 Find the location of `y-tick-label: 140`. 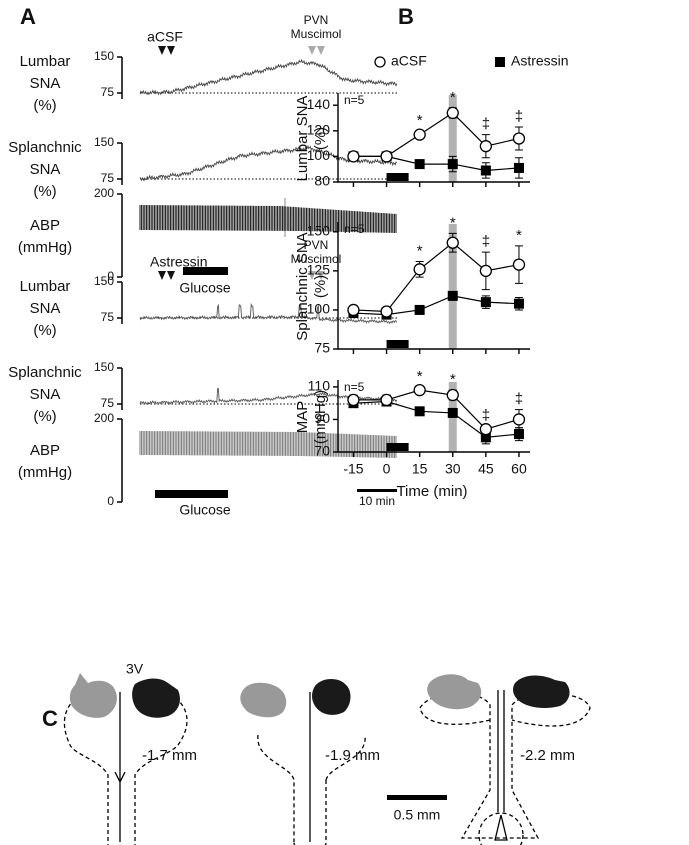

y-tick-label: 140 is located at coordinates (319, 104).